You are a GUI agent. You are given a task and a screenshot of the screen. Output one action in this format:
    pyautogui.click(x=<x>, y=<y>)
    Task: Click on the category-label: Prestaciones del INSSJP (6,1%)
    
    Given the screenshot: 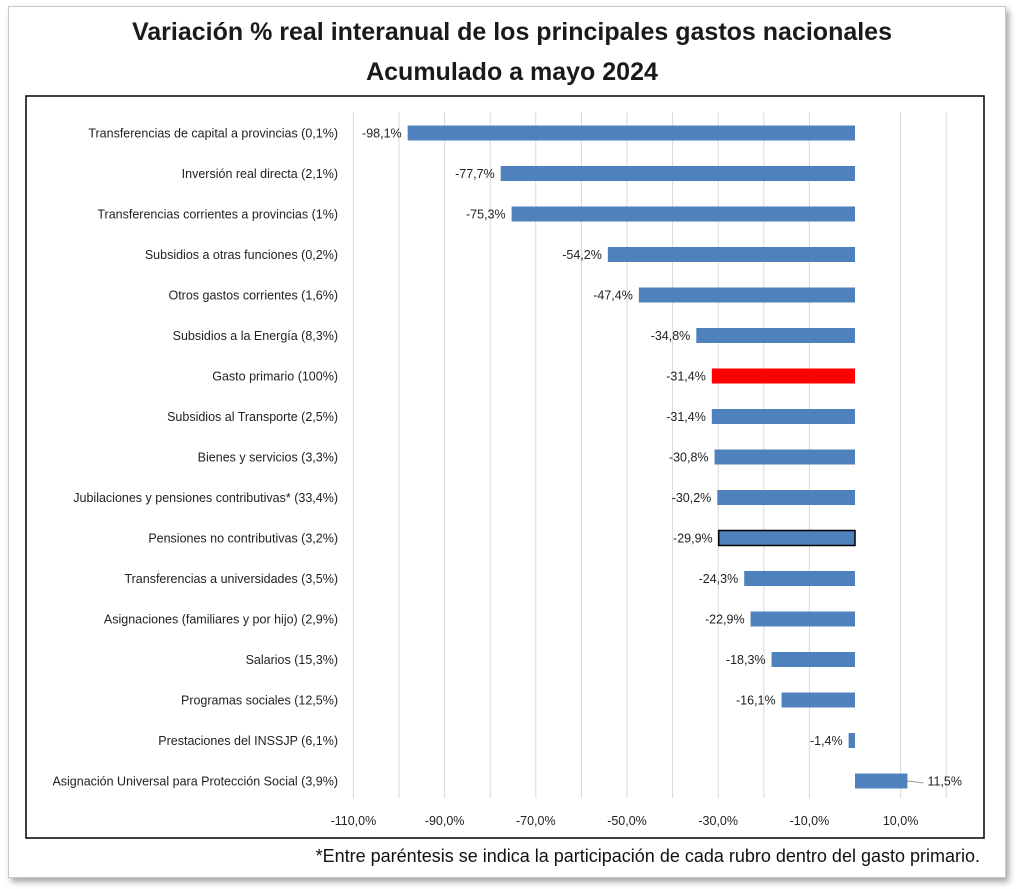 What is the action you would take?
    pyautogui.click(x=248, y=741)
    